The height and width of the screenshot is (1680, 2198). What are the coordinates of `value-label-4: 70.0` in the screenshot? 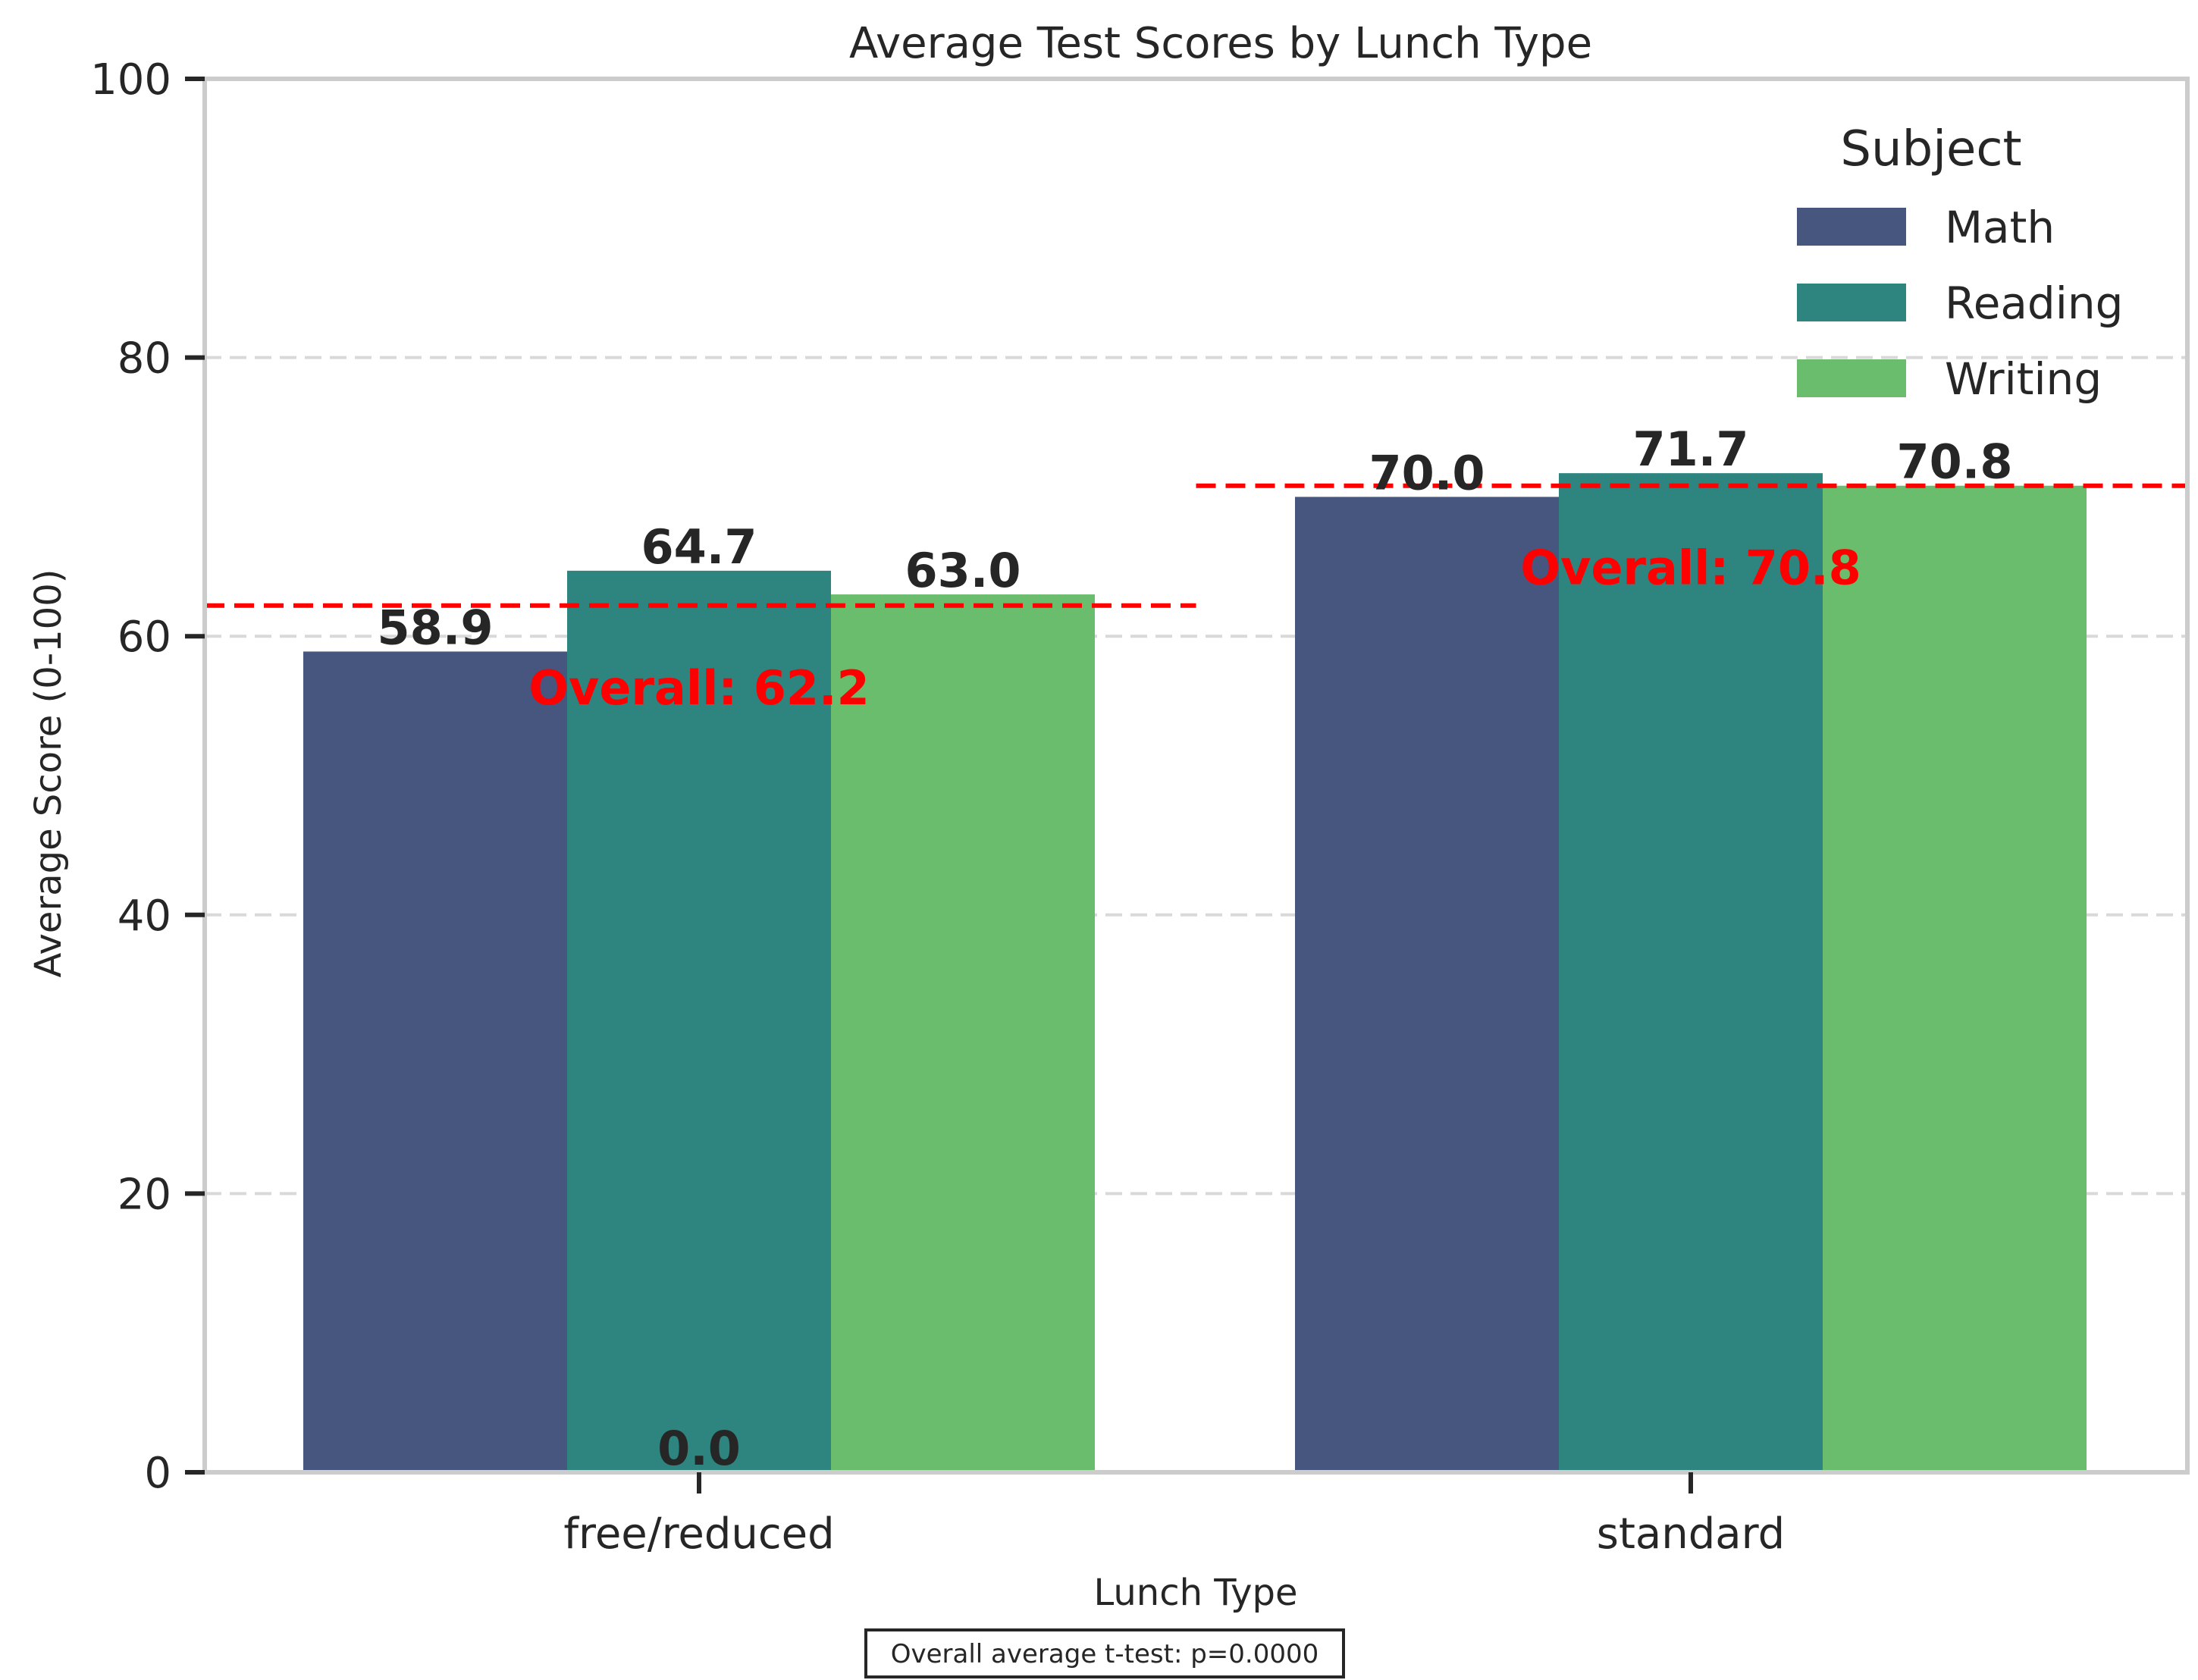 It's located at (1427, 472).